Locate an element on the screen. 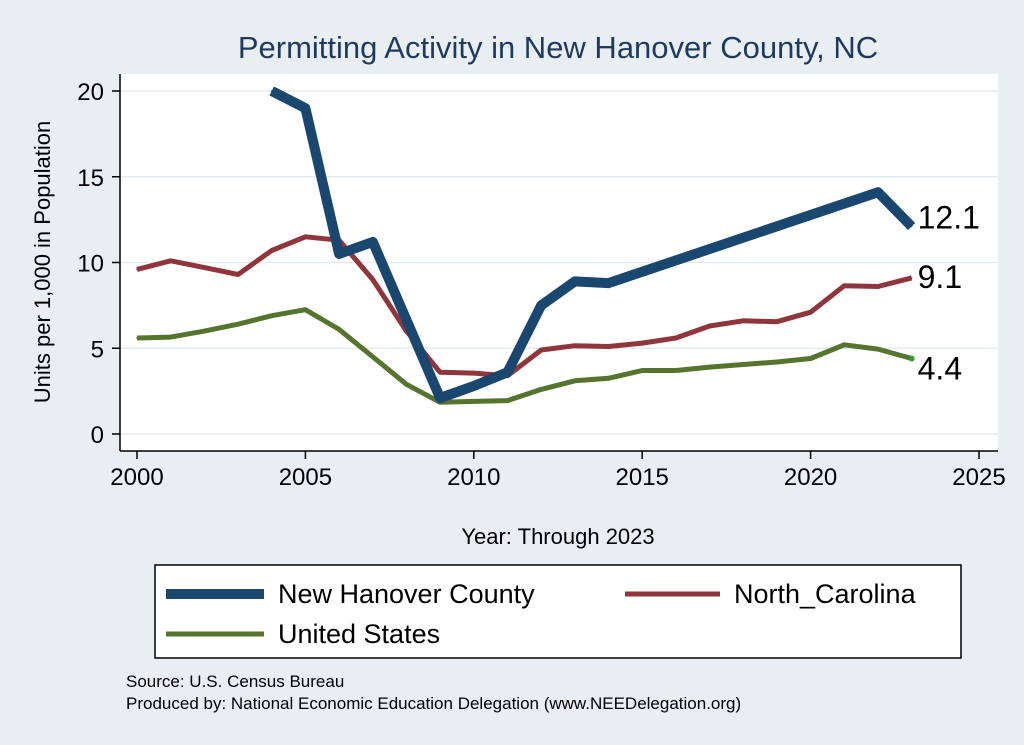 The width and height of the screenshot is (1024, 745). x-tick-label: 2010 is located at coordinates (473, 477).